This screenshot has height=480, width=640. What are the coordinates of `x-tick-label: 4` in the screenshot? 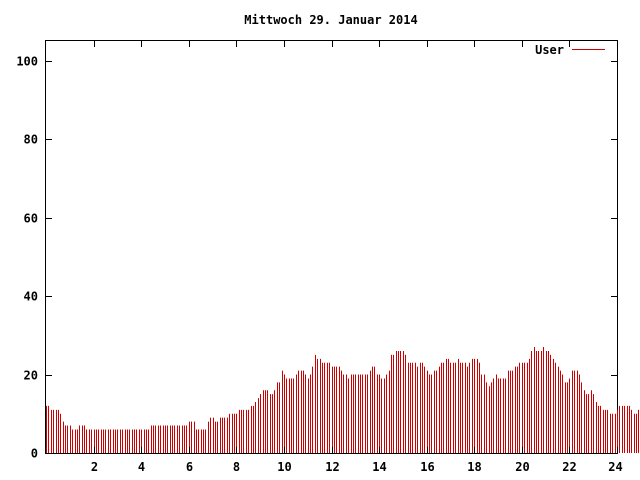 It's located at (141, 467).